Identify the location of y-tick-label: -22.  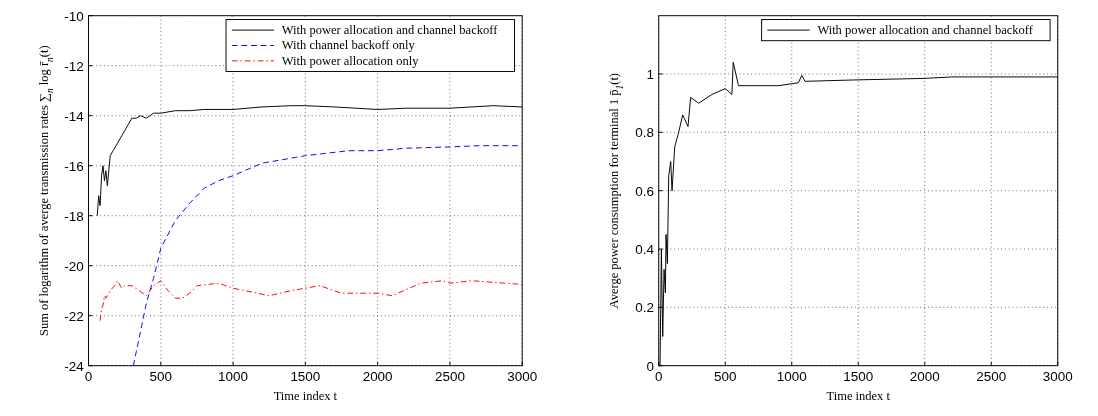
(74, 316).